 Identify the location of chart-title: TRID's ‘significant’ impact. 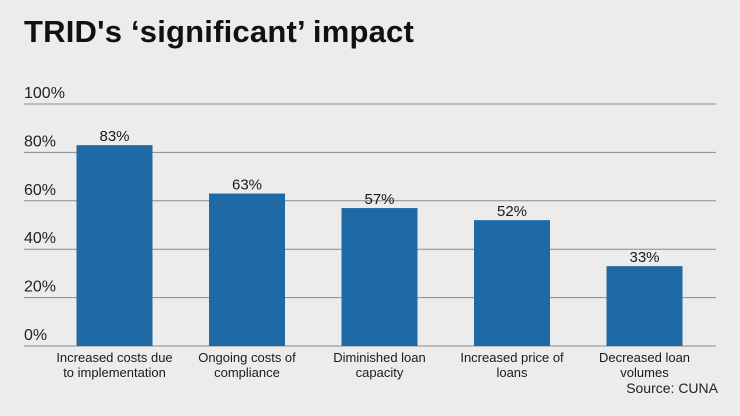
(219, 31).